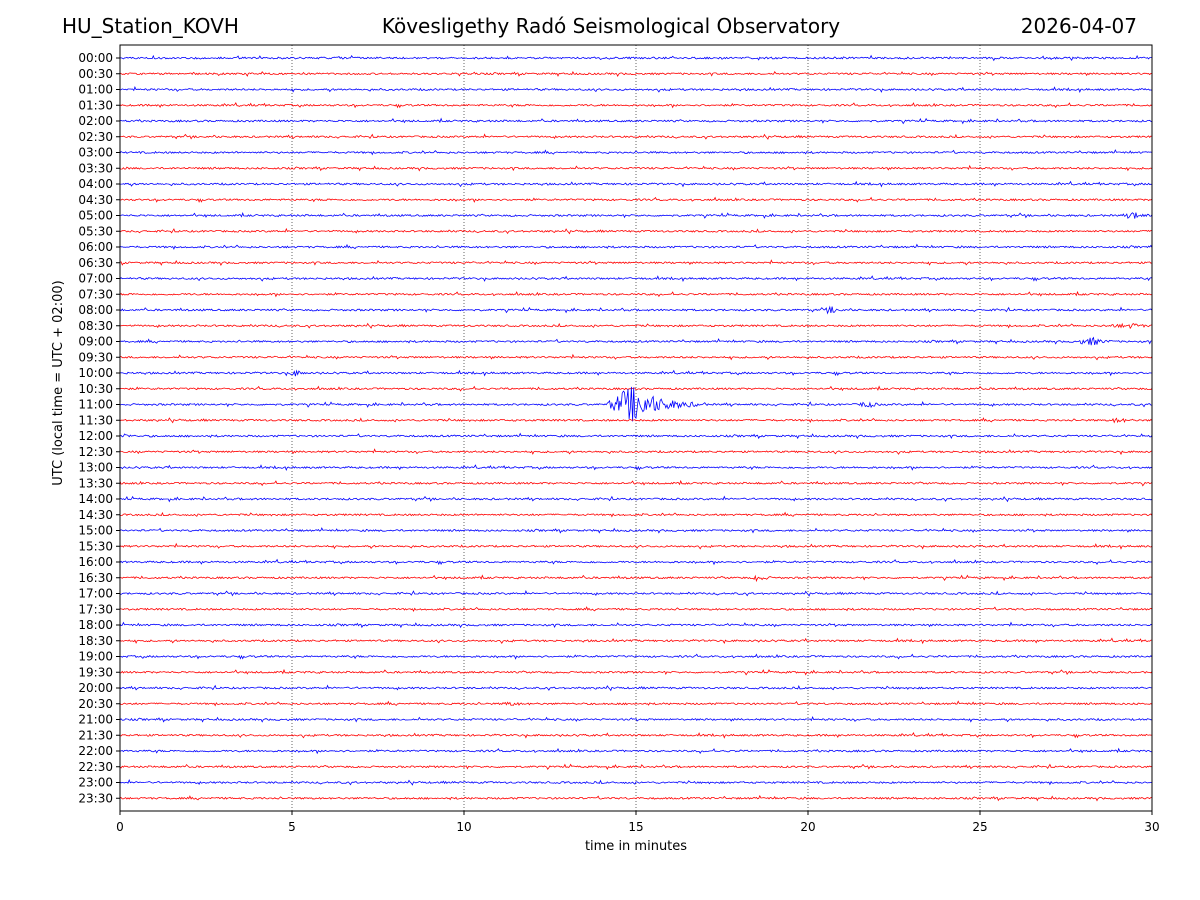 This screenshot has width=1200, height=900. I want to click on y-tick-label: 19:00, so click(95, 657).